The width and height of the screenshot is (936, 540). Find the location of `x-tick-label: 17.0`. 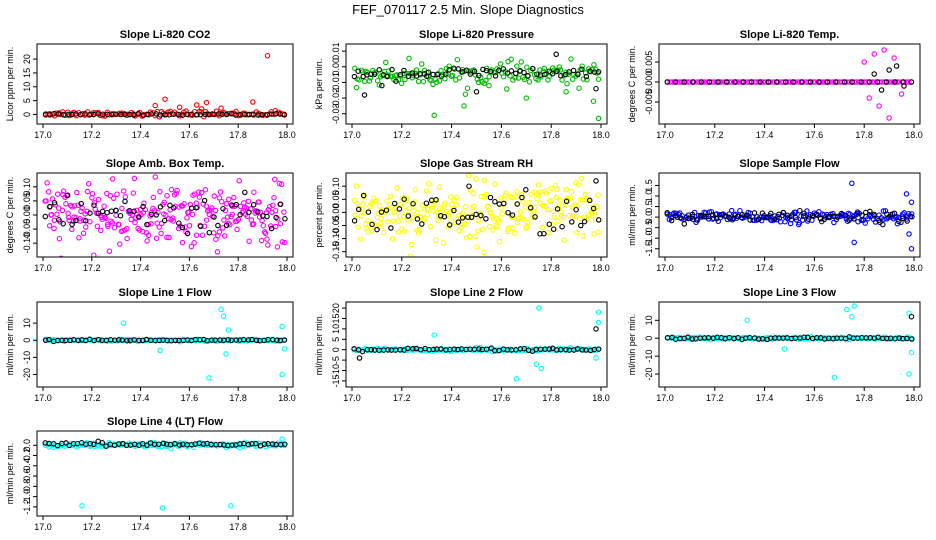

x-tick-label: 17.0 is located at coordinates (665, 135).